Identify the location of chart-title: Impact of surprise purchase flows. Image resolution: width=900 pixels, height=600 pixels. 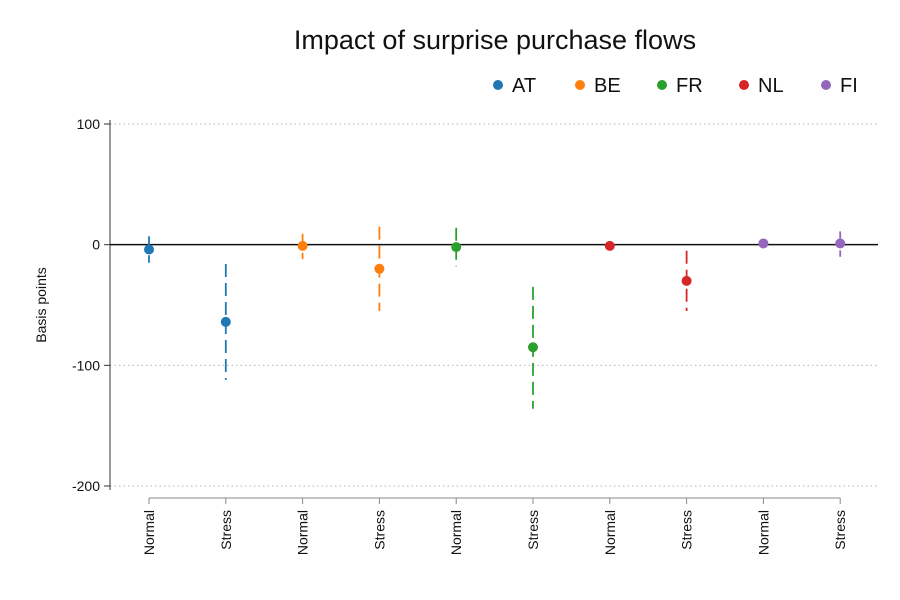
(495, 40).